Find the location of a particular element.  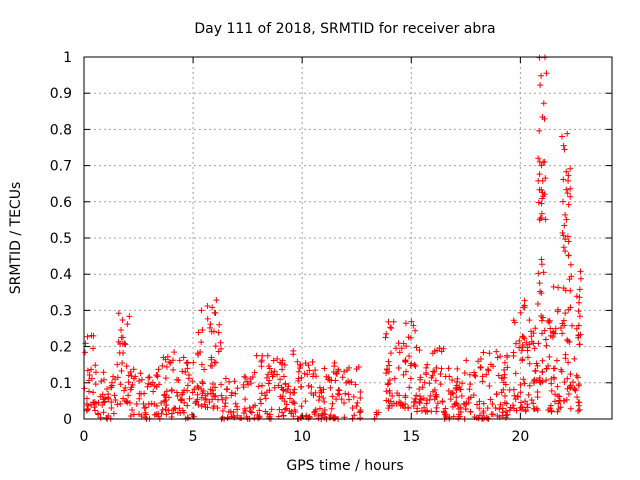

x-tick-label: 20 is located at coordinates (520, 437).